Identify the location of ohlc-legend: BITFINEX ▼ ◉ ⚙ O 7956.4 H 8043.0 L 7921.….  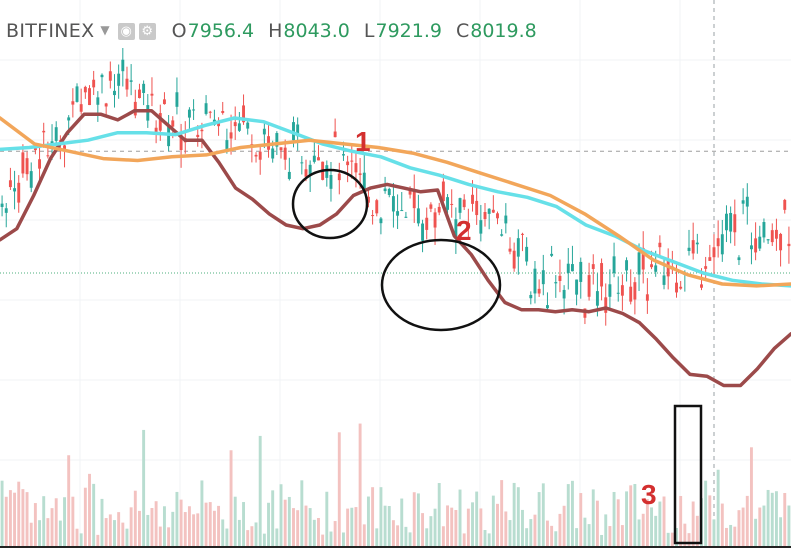
(278, 31).